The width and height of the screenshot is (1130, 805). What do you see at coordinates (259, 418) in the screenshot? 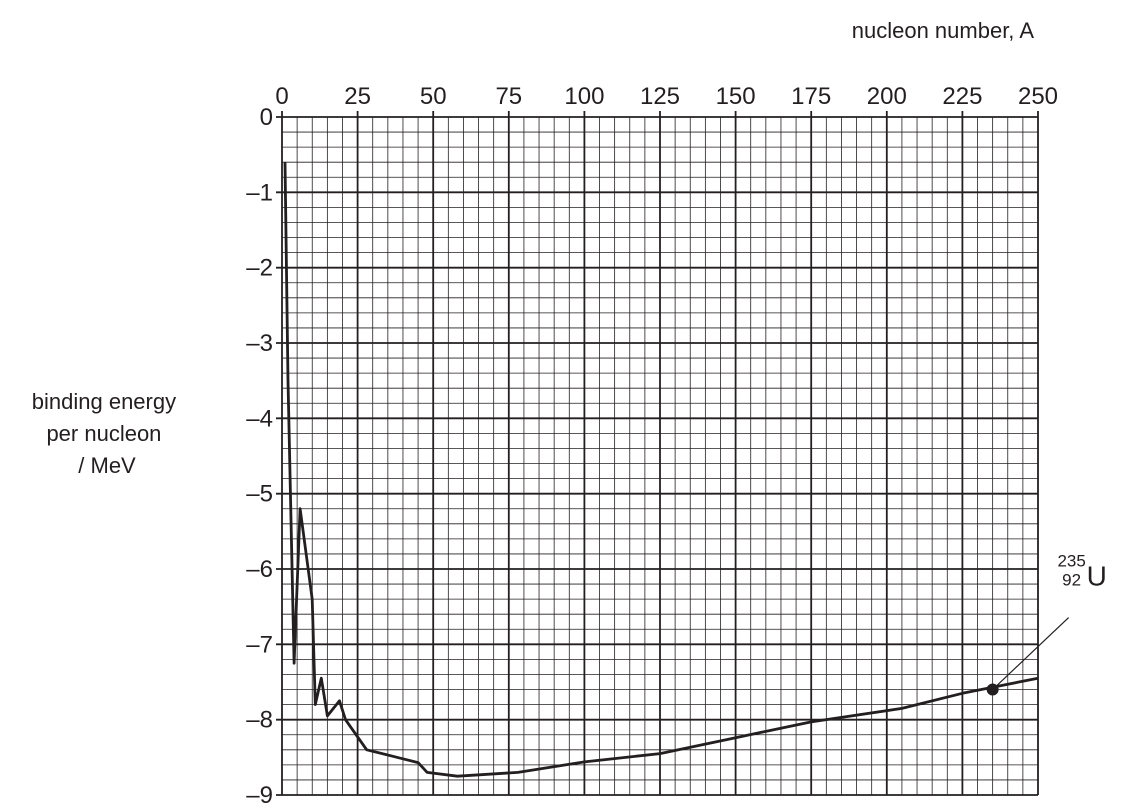
I see `y-tick-label: –4` at bounding box center [259, 418].